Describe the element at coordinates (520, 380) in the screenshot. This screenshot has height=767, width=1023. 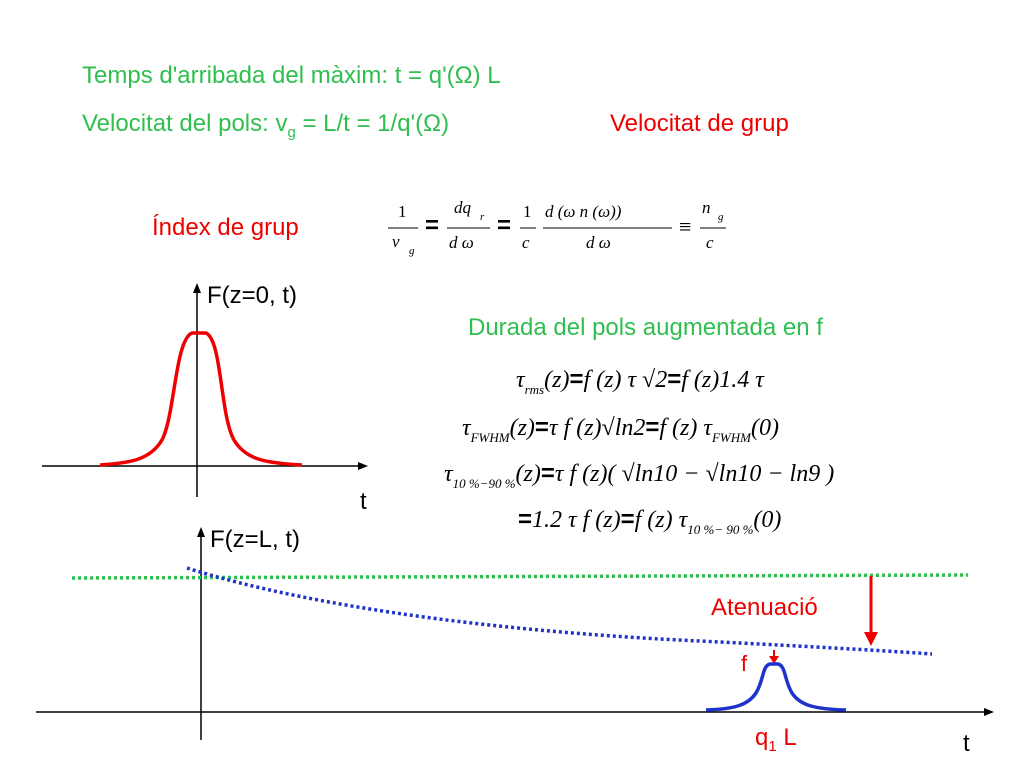
I see `tau-rms-symbol: τ` at that location.